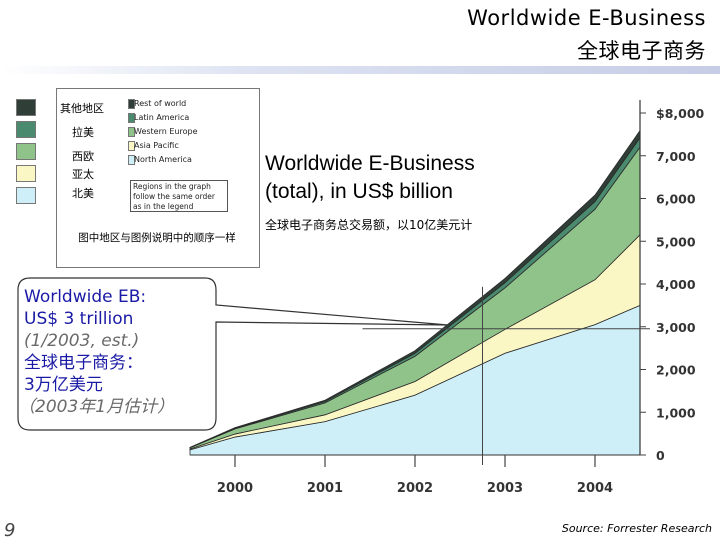  Describe the element at coordinates (131, 160) in the screenshot. I see `legend-mini-swatch-north-america` at that location.